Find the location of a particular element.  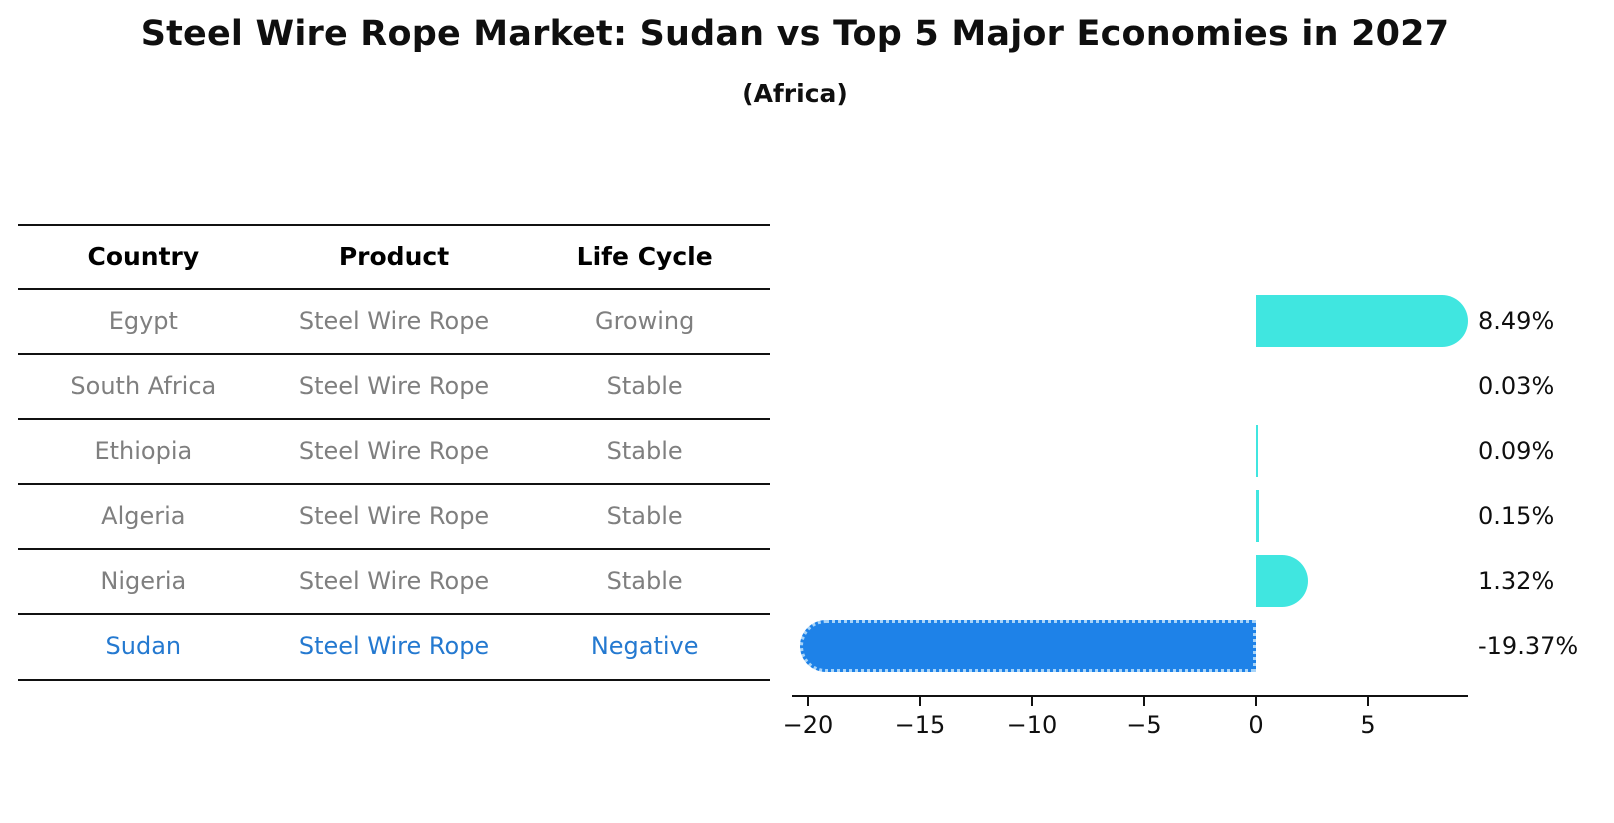

table-row: Sudan Steel Wire Rope Negative is located at coordinates (394, 646).